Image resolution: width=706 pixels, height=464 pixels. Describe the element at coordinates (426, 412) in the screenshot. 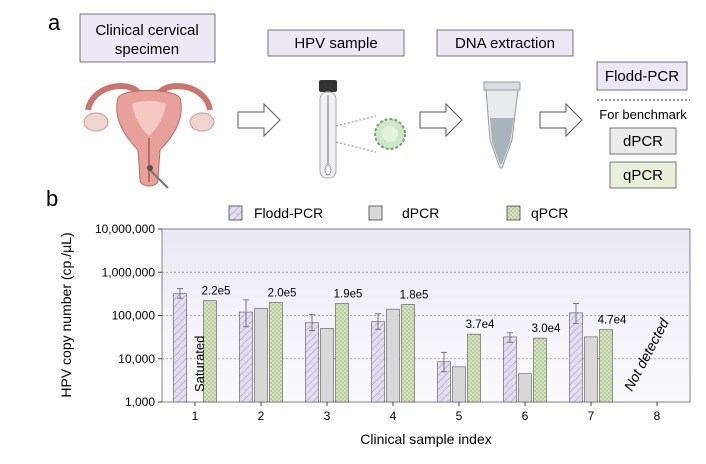

I see `x-axis-ticks: 1 2 3 4 5 6 7 8` at that location.